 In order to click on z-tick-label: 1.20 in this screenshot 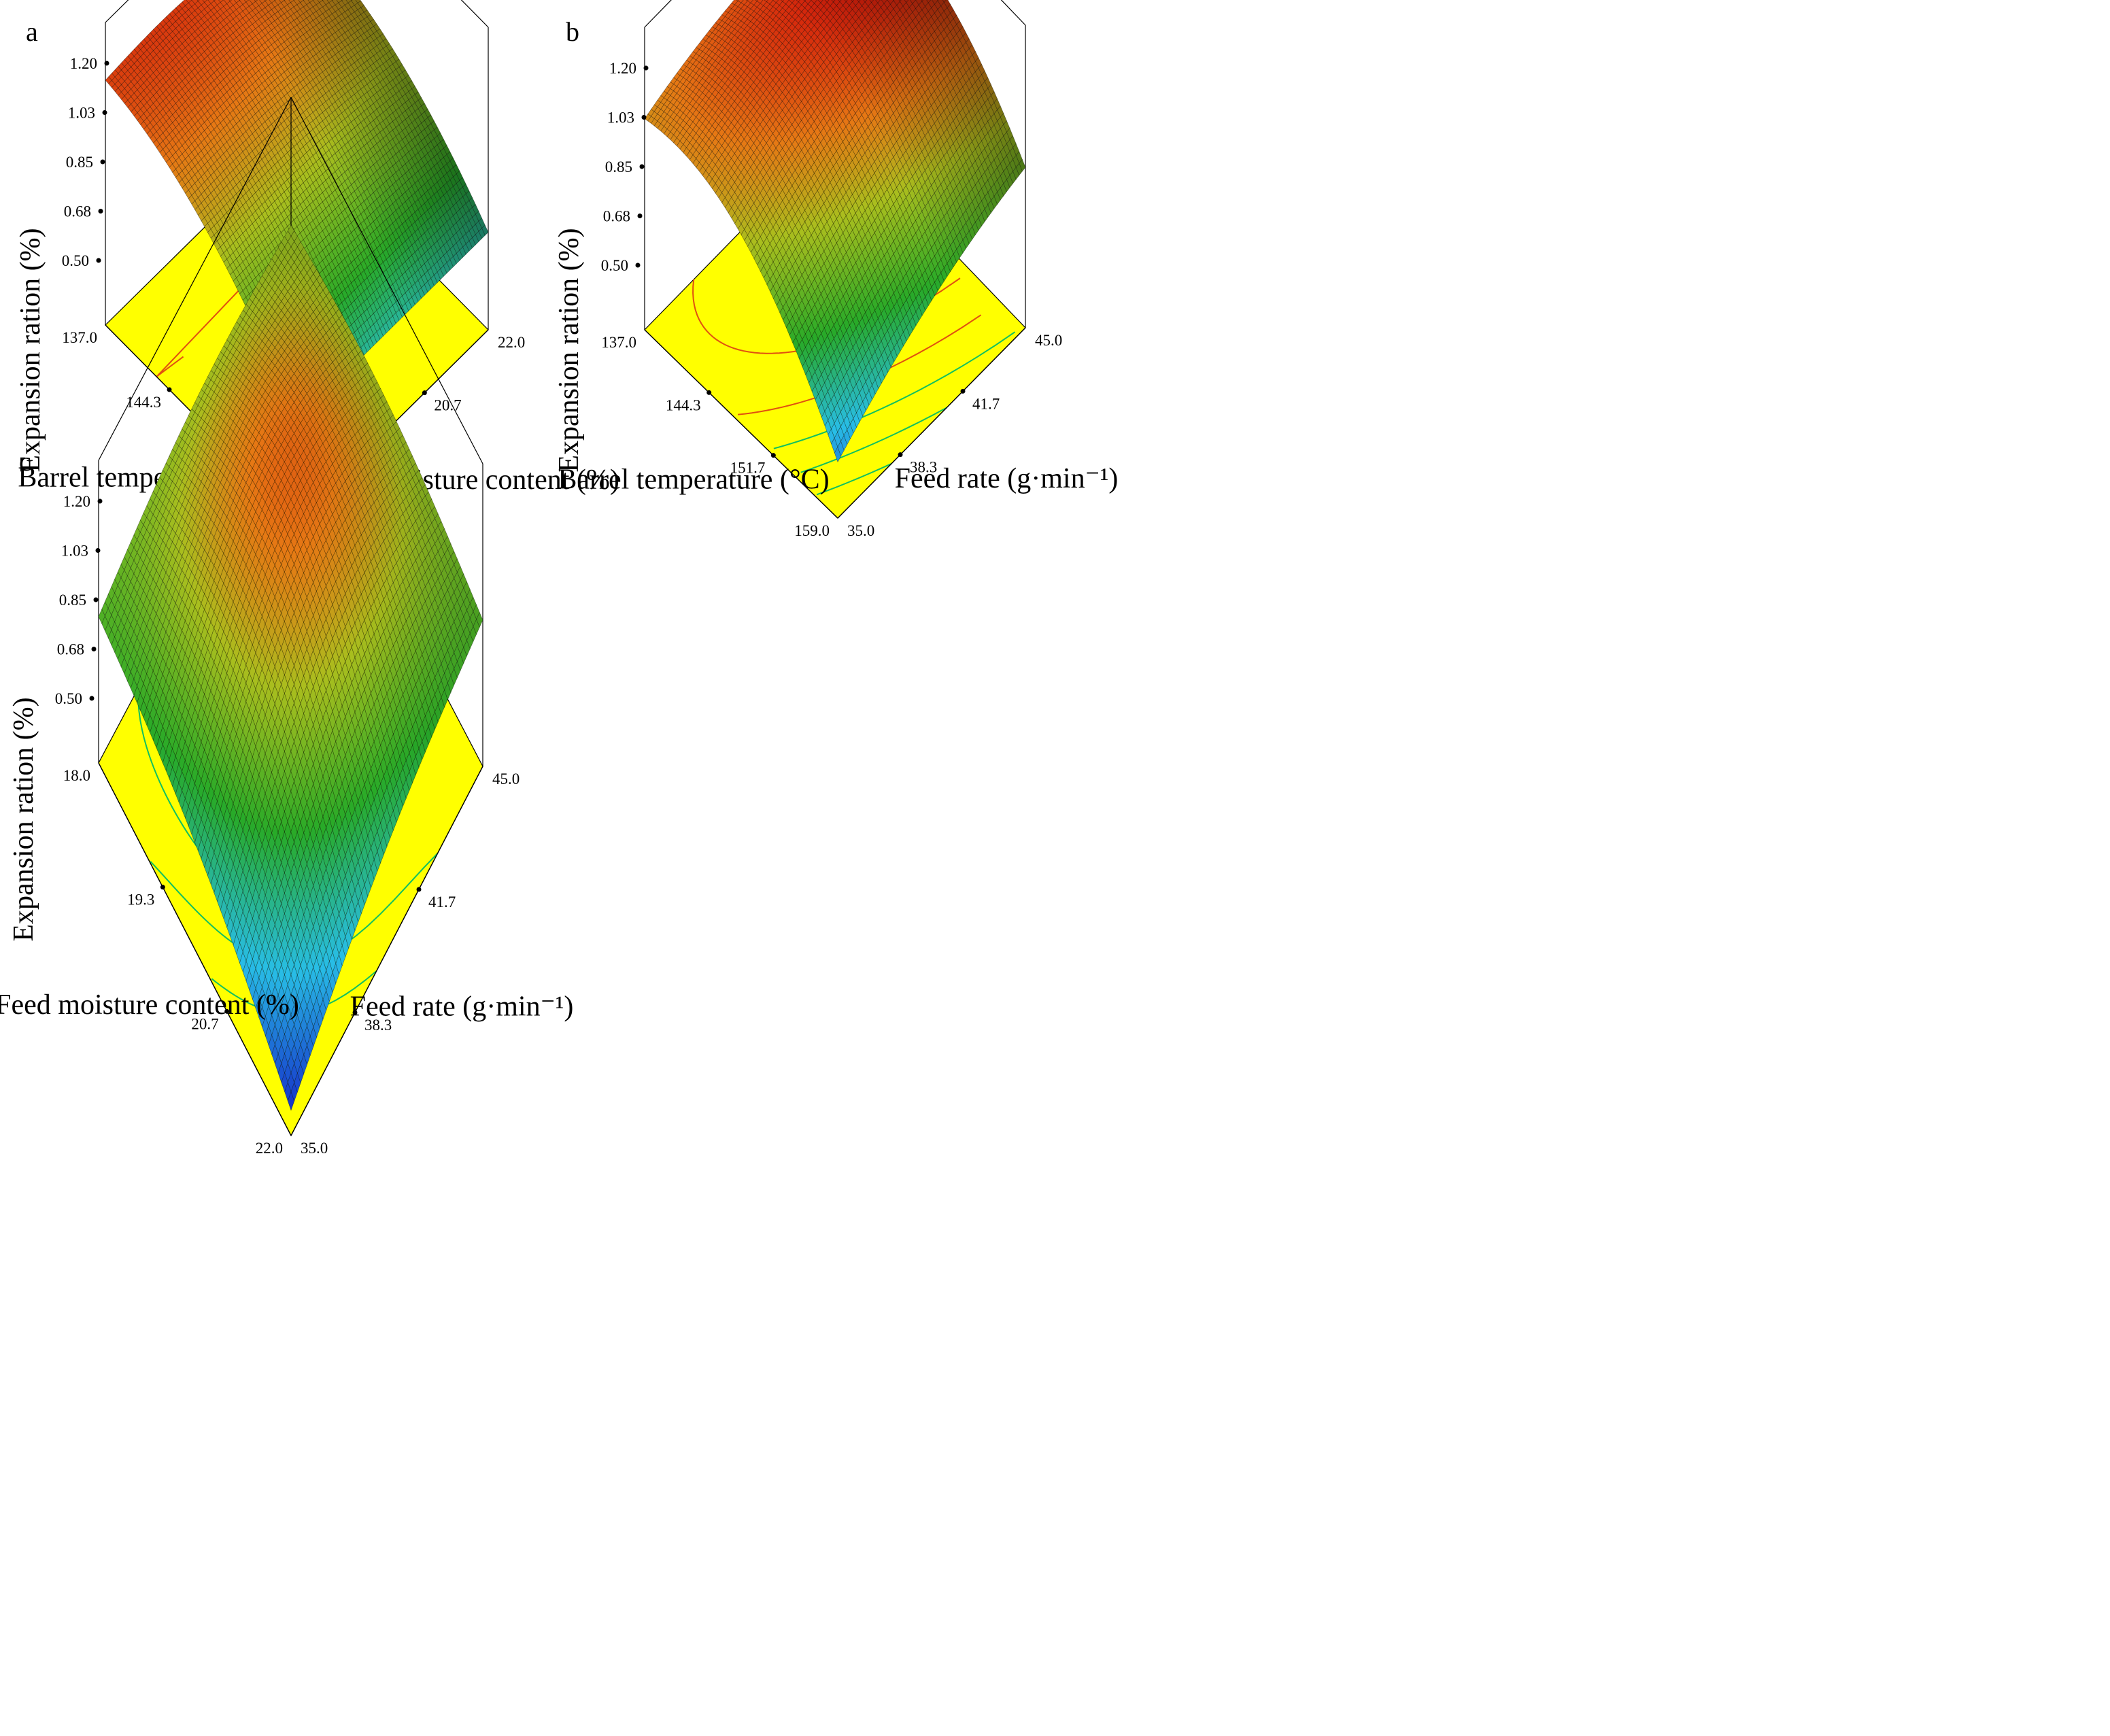, I will do `click(83, 63)`.